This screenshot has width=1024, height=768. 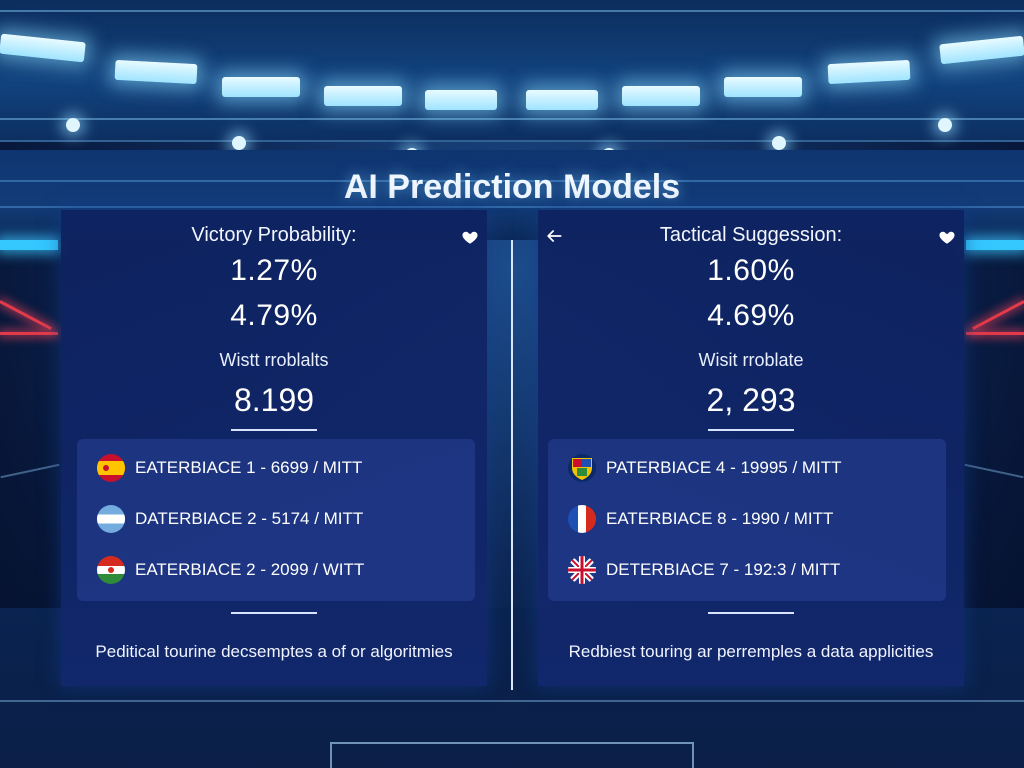 I want to click on list-item: EATERBIACE 2 - 2099 / WITT, so click(x=281, y=570).